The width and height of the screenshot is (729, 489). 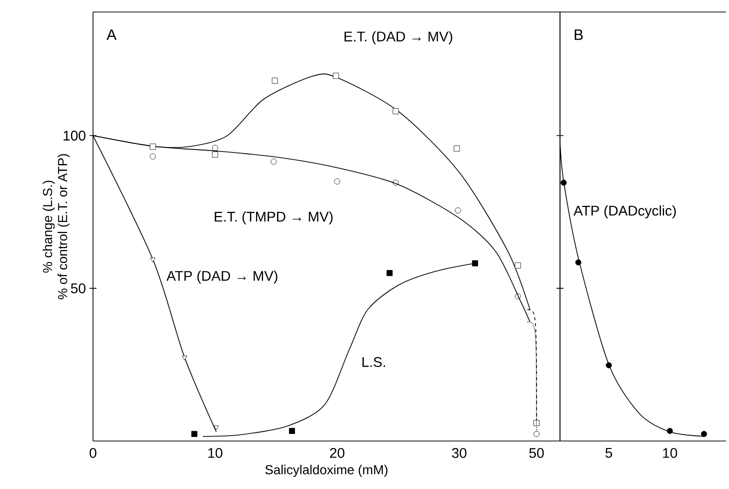 What do you see at coordinates (75, 135) in the screenshot?
I see `y-tick-label: 100` at bounding box center [75, 135].